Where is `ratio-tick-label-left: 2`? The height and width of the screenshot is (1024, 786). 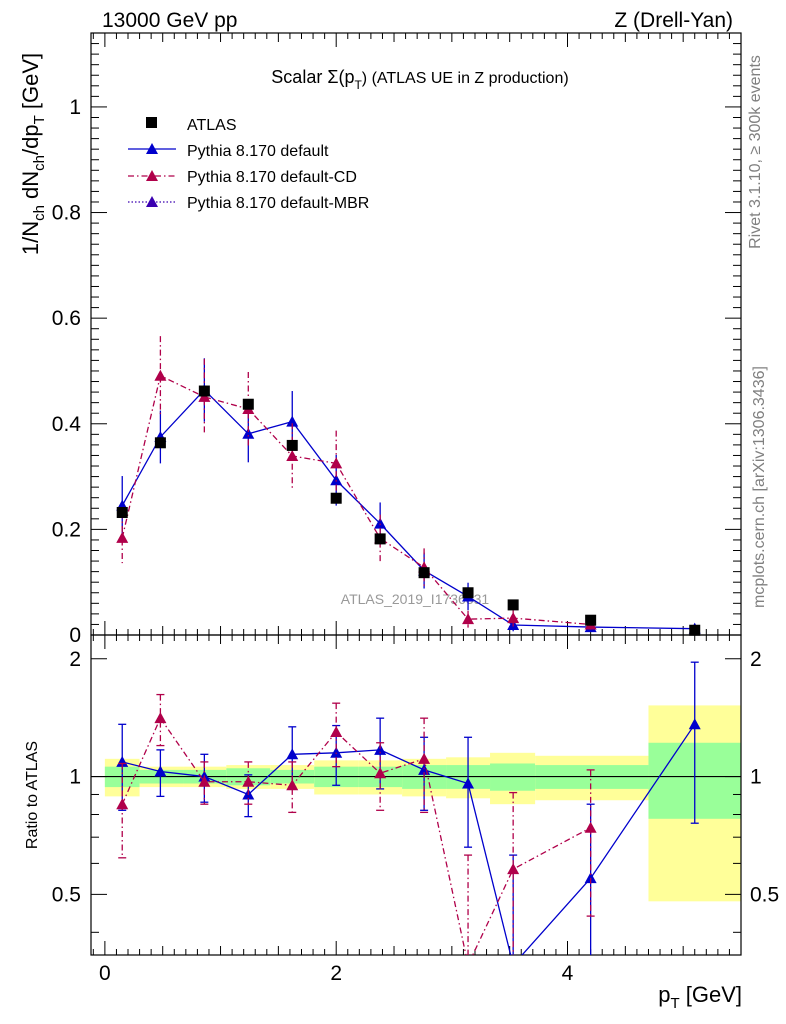 ratio-tick-label-left: 2 is located at coordinates (75, 659).